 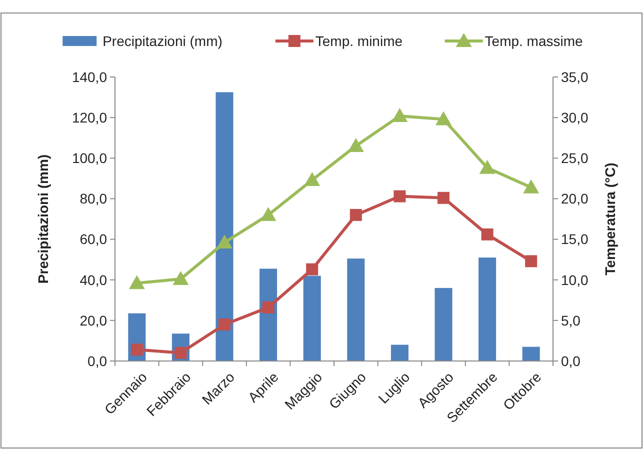 What do you see at coordinates (43, 219) in the screenshot?
I see `y-axis-title: Precipitazioni (mm)` at bounding box center [43, 219].